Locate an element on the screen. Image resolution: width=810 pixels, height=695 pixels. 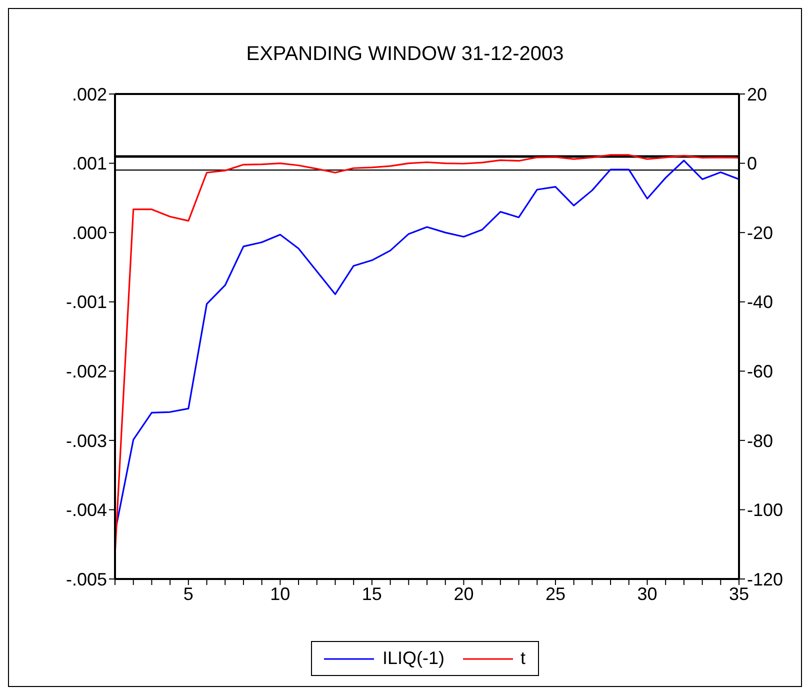
x-tick-label: 10 is located at coordinates (280, 594).